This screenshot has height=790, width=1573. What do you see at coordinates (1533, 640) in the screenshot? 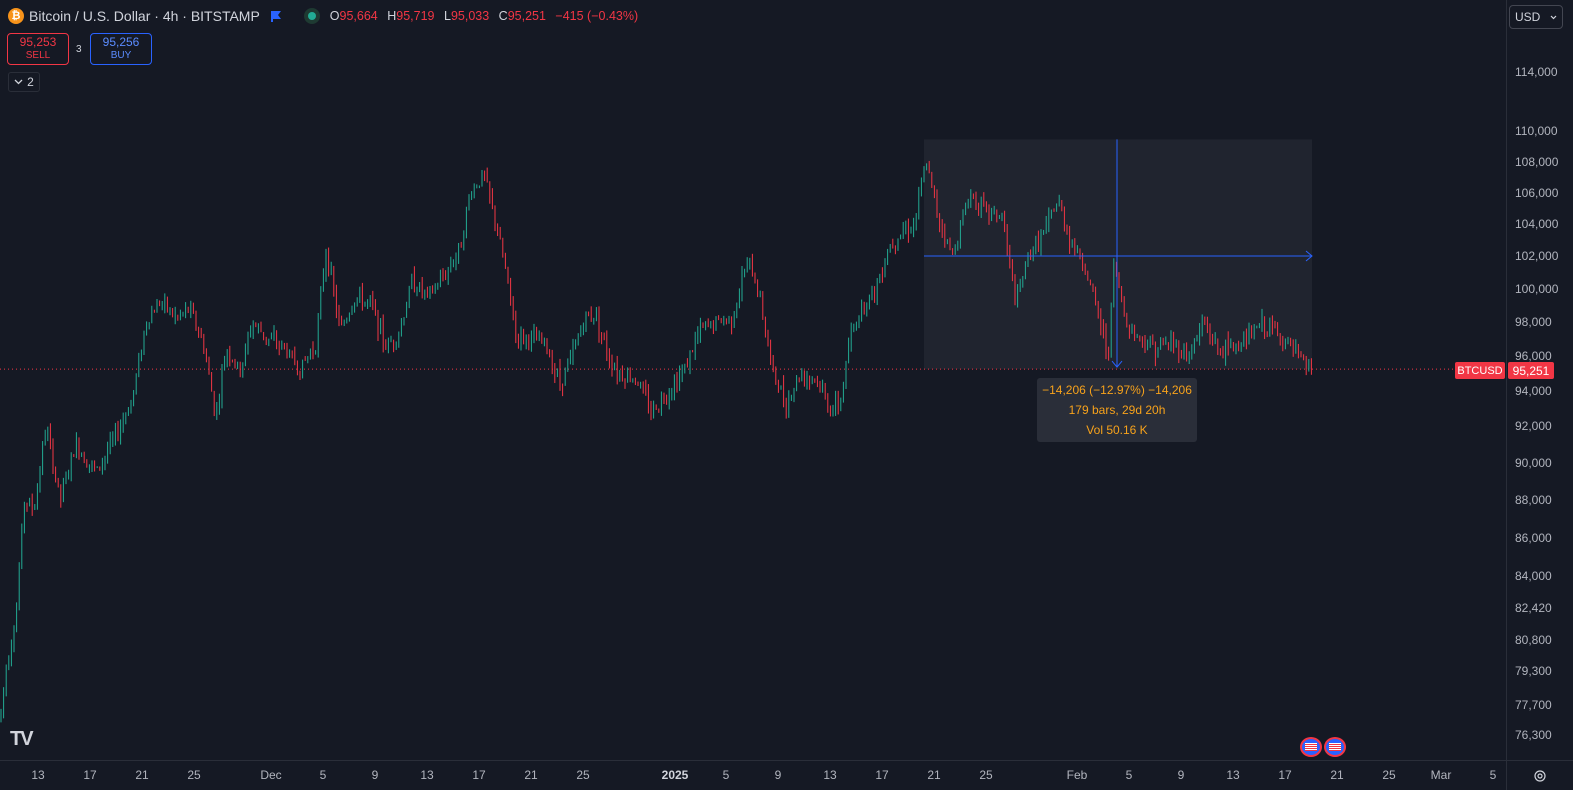
I see `price-axis-label: 80,800` at bounding box center [1533, 640].